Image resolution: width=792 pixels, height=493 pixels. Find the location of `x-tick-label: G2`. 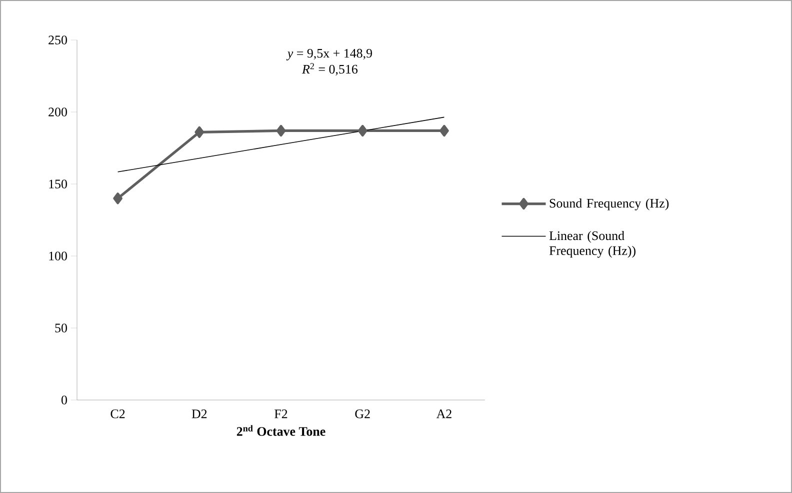

x-tick-label: G2 is located at coordinates (362, 414).